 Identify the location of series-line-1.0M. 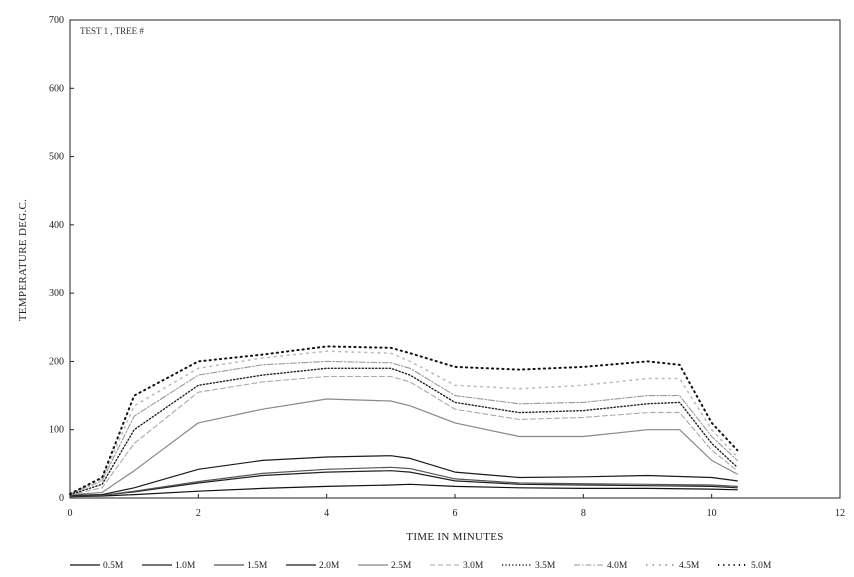
(403, 483).